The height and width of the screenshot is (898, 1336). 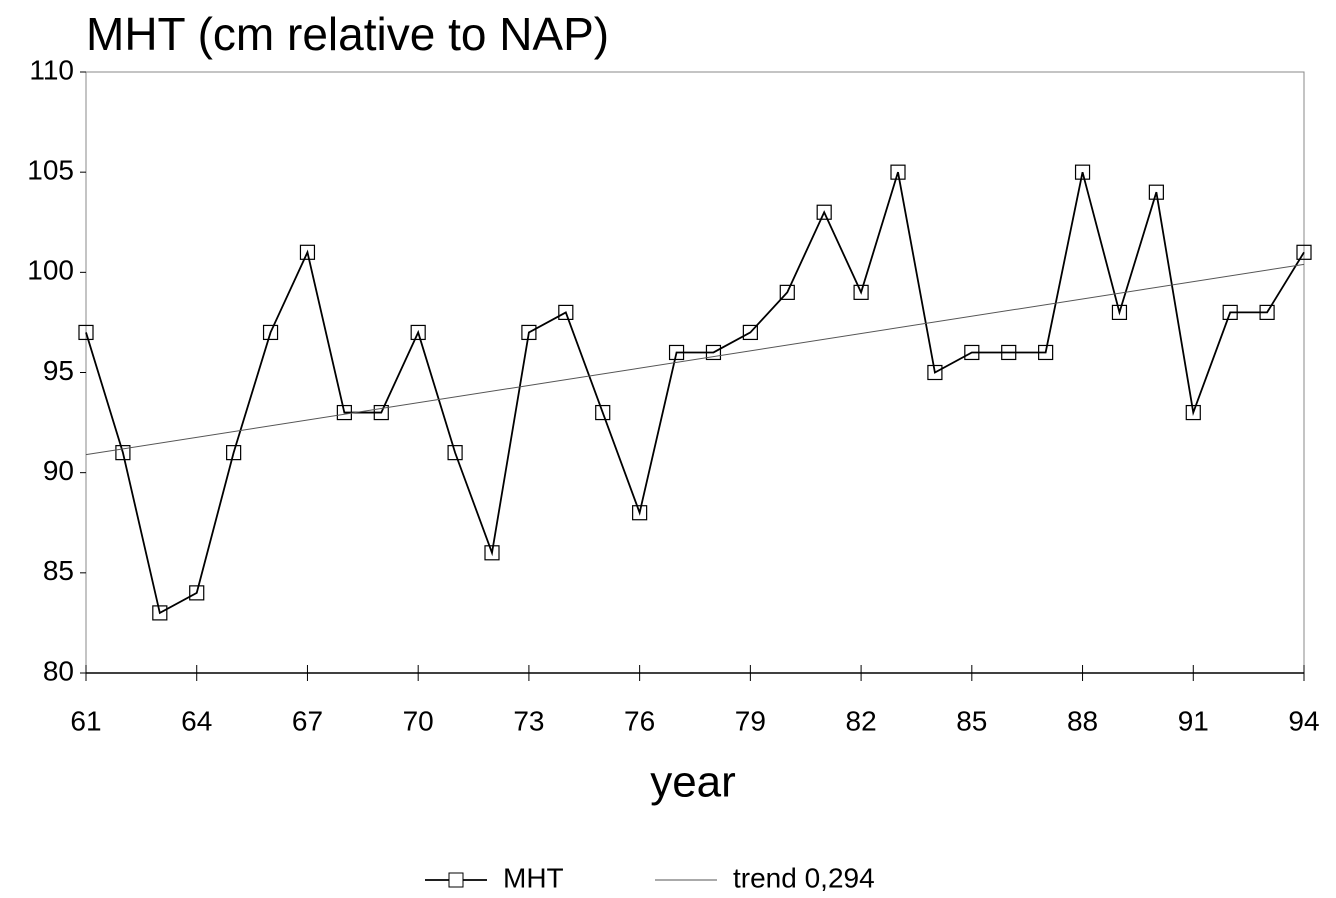 What do you see at coordinates (418, 720) in the screenshot?
I see `x-tick-label: 70` at bounding box center [418, 720].